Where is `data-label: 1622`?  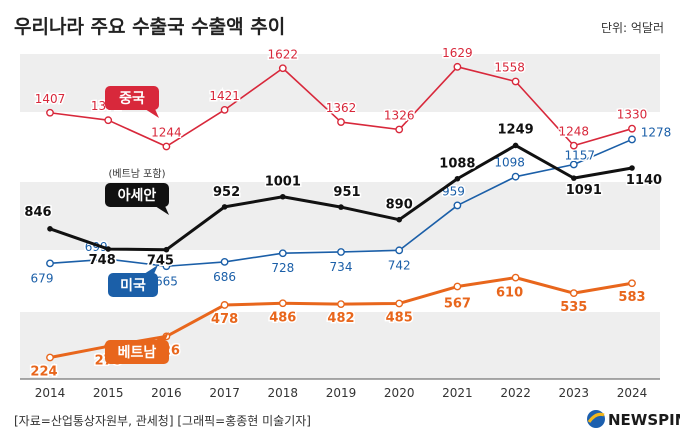 data-label: 1622 is located at coordinates (283, 54).